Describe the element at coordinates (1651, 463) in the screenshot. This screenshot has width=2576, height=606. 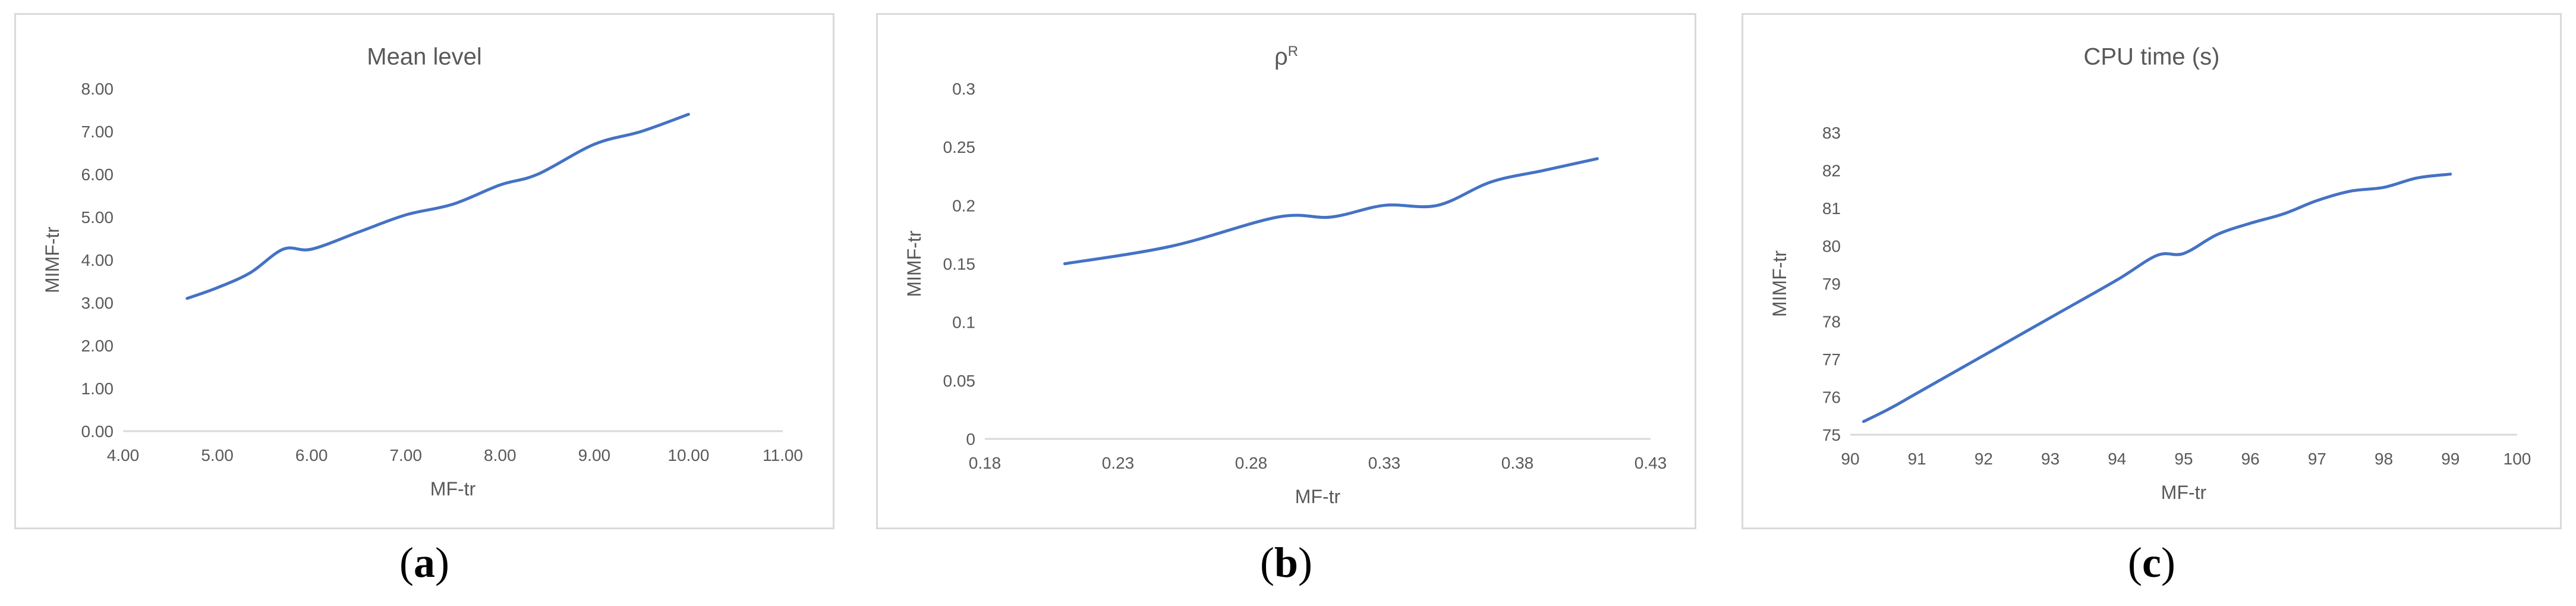
I see `x-tick-label: 0.43` at that location.